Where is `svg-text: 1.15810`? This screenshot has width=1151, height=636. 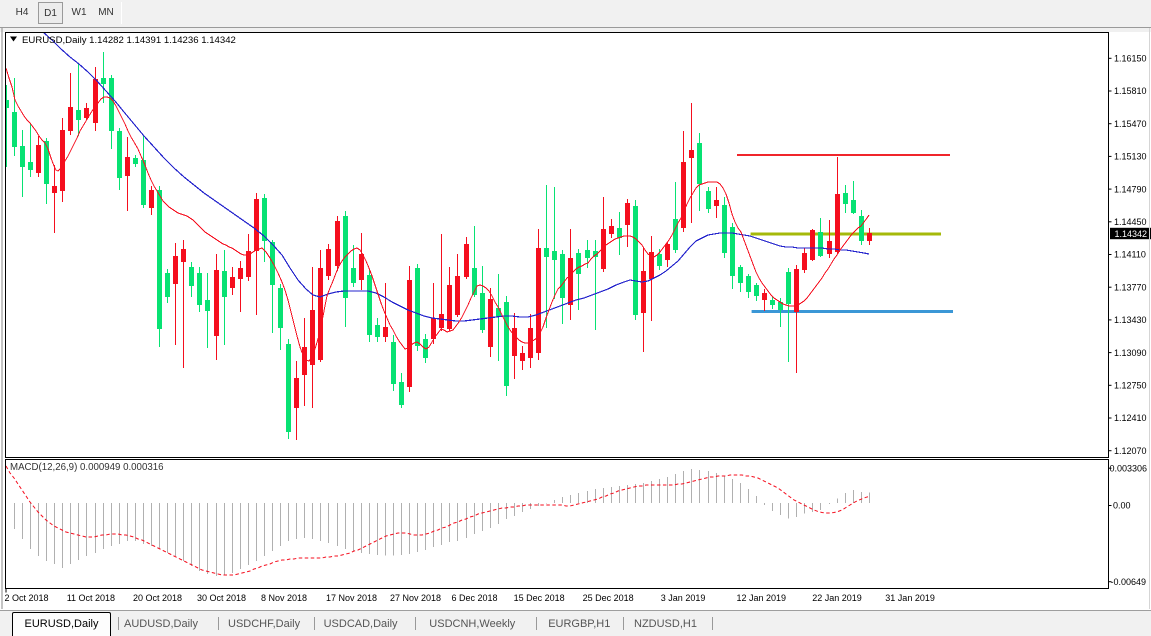 svg-text: 1.15810 is located at coordinates (1130, 91).